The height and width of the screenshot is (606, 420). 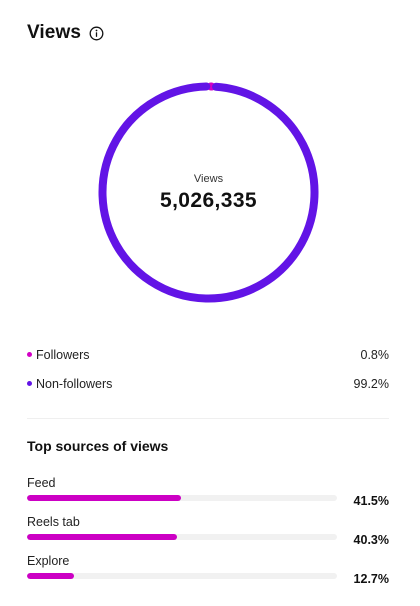 I want to click on source-item-feed: Feed 41.5%, so click(x=208, y=495).